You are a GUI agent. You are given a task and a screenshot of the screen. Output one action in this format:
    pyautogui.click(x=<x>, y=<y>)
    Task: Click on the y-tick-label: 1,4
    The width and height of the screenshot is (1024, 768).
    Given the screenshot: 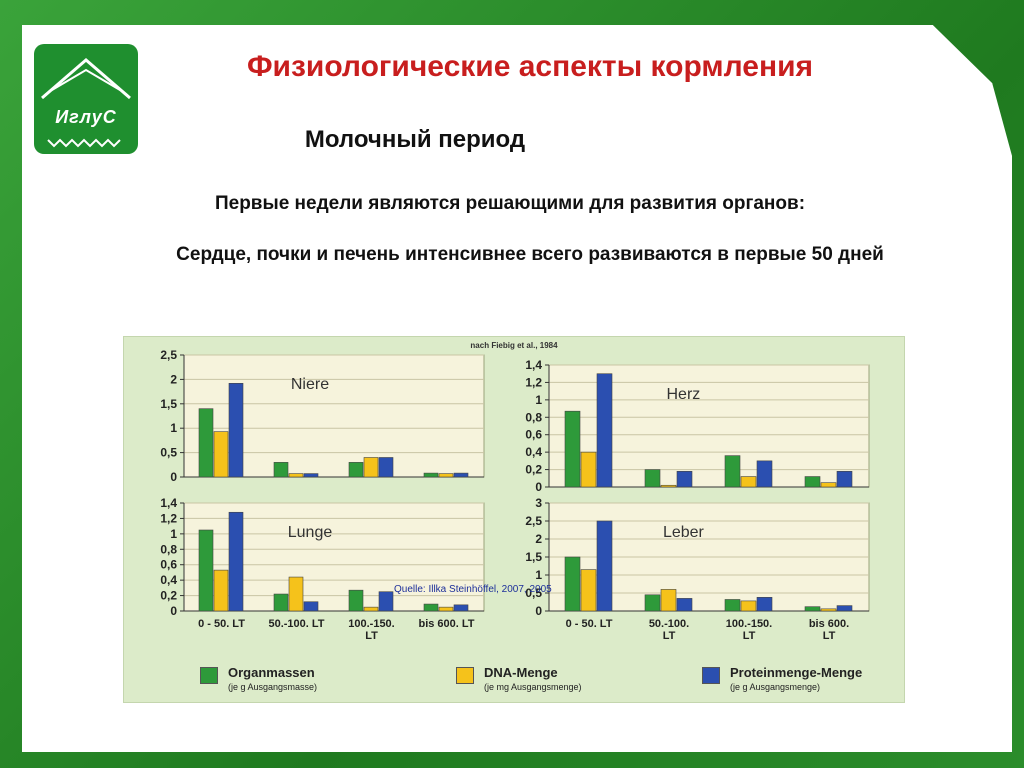 What is the action you would take?
    pyautogui.click(x=533, y=365)
    